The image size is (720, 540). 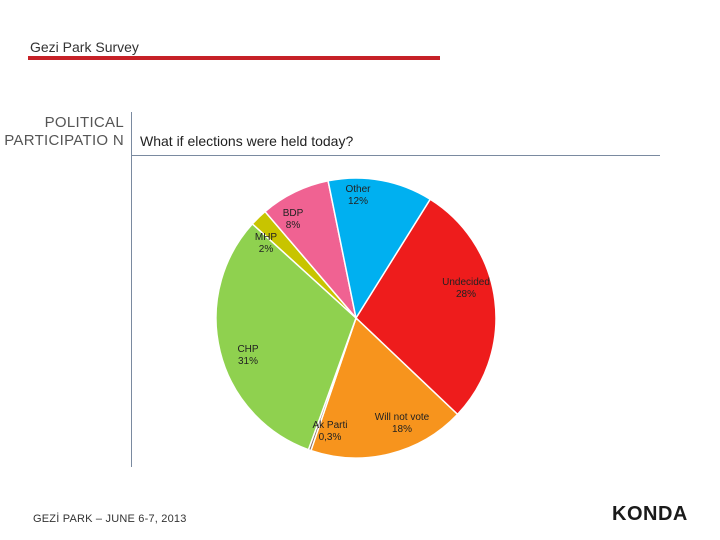 I want to click on header-title: Gezi Park Survey, so click(x=84, y=47).